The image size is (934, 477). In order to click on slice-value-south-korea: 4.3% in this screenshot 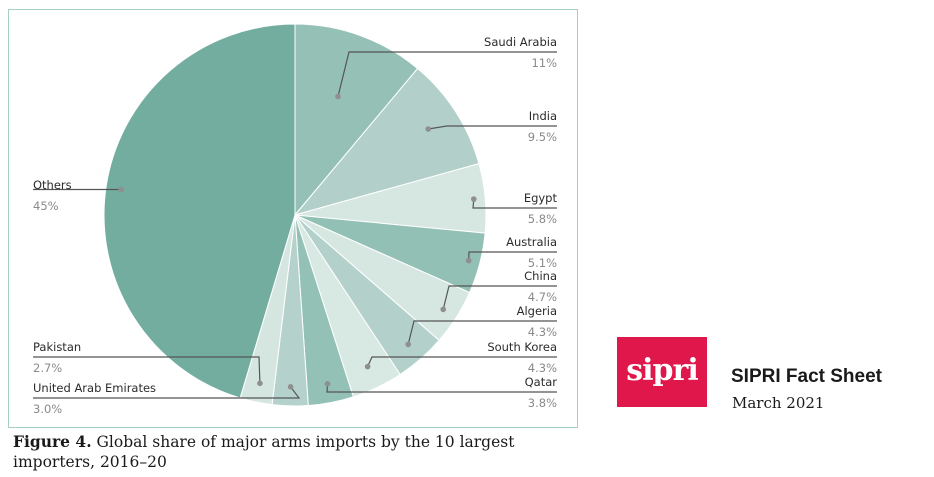, I will do `click(542, 368)`.